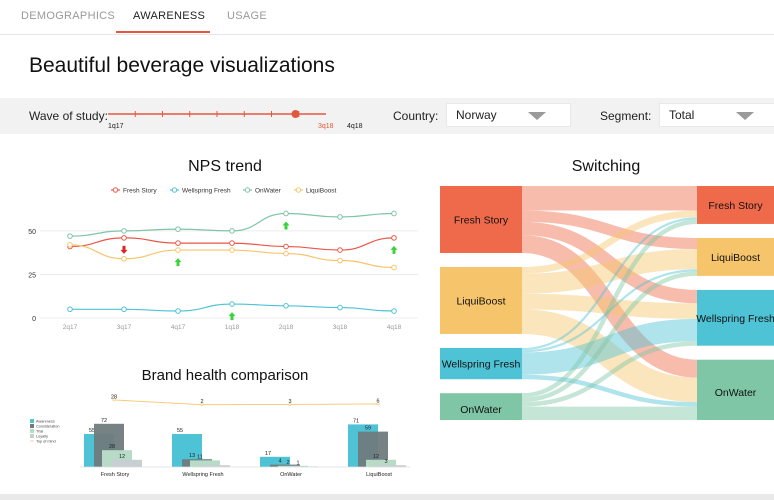 The width and height of the screenshot is (774, 500). What do you see at coordinates (46, 442) in the screenshot?
I see `legend-label: Top of mind` at bounding box center [46, 442].